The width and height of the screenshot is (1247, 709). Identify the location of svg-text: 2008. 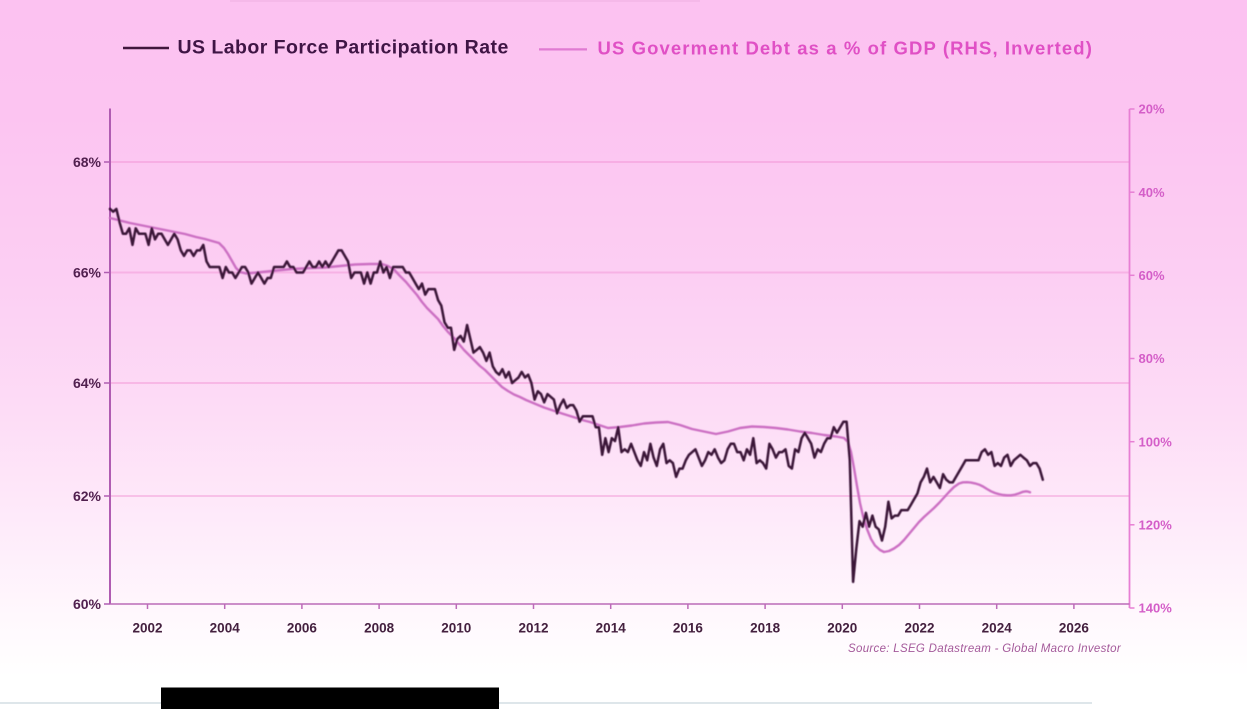
(379, 628).